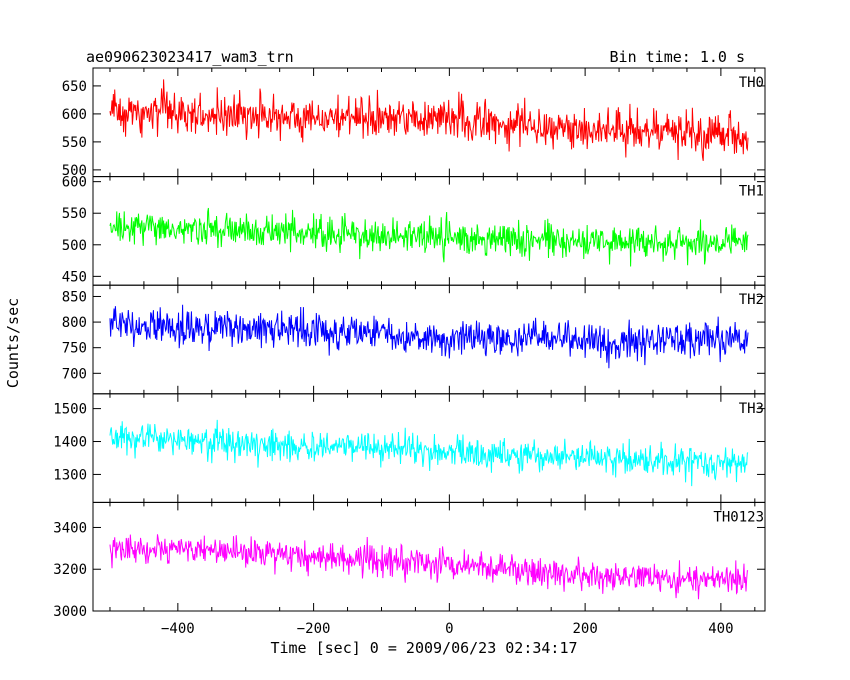 The height and width of the screenshot is (680, 850). Describe the element at coordinates (74, 277) in the screenshot. I see `y-tick-label: 450` at that location.